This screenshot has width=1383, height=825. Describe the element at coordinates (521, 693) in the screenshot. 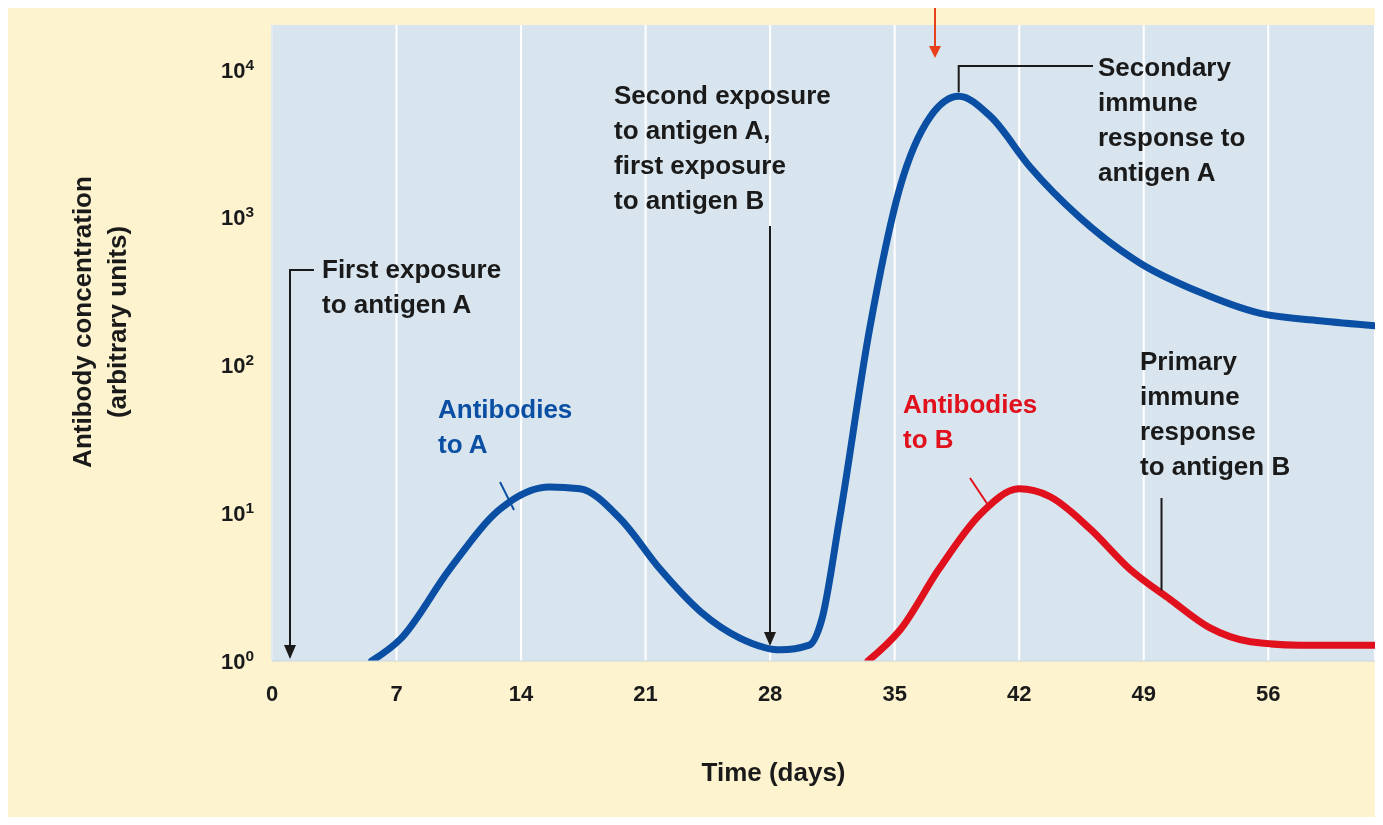

I see `x-tick-label: 14` at that location.